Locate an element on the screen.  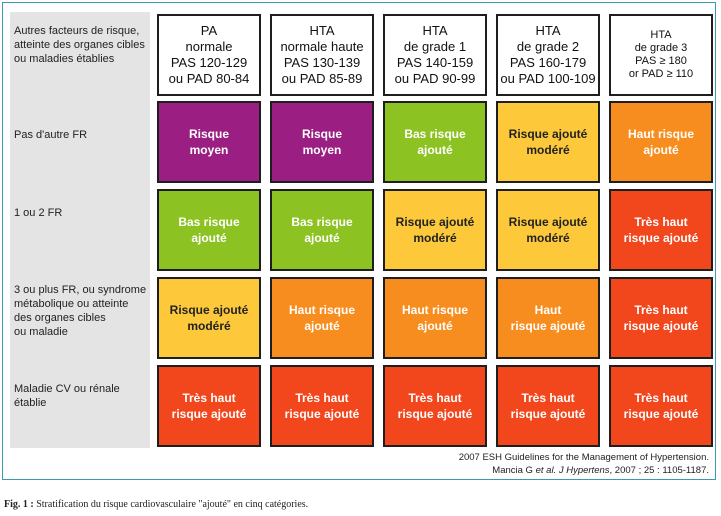
figure-caption-label: Fig. 1 : is located at coordinates (19, 504).